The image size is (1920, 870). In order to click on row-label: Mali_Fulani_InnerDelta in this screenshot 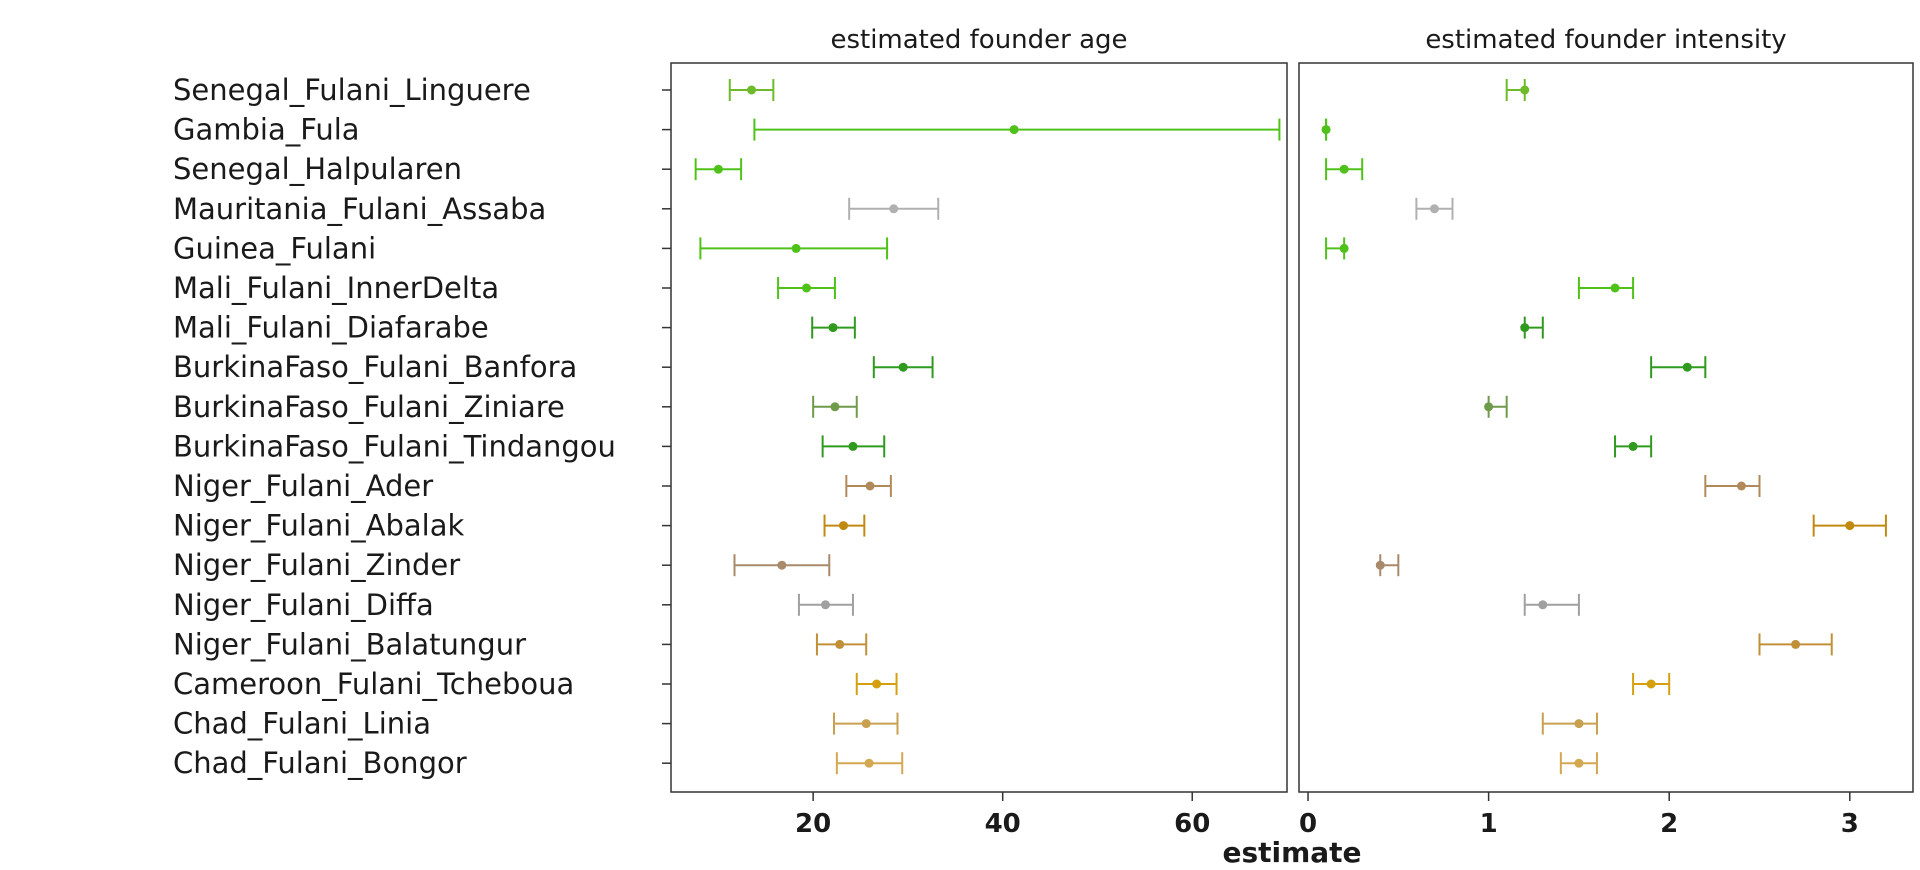, I will do `click(336, 288)`.